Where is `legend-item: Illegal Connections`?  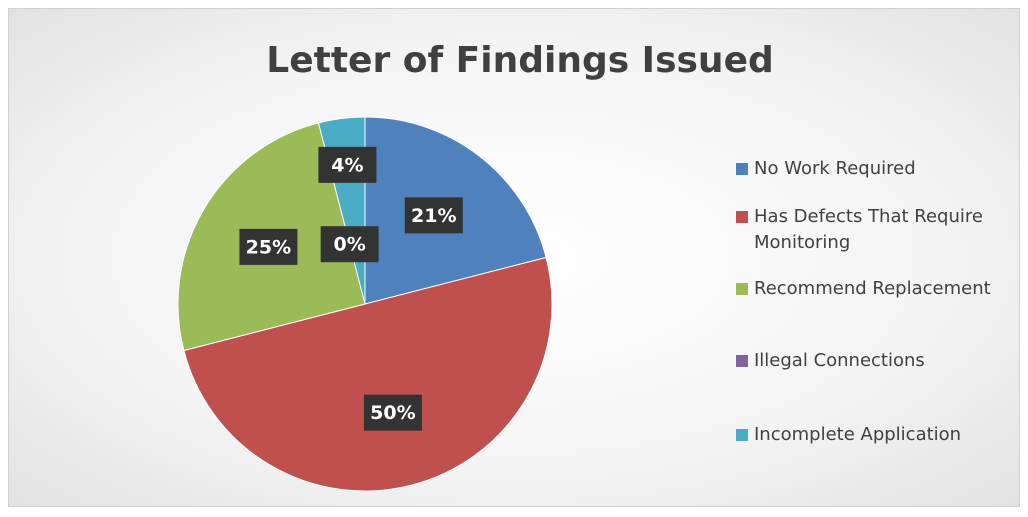
legend-item: Illegal Connections is located at coordinates (876, 361).